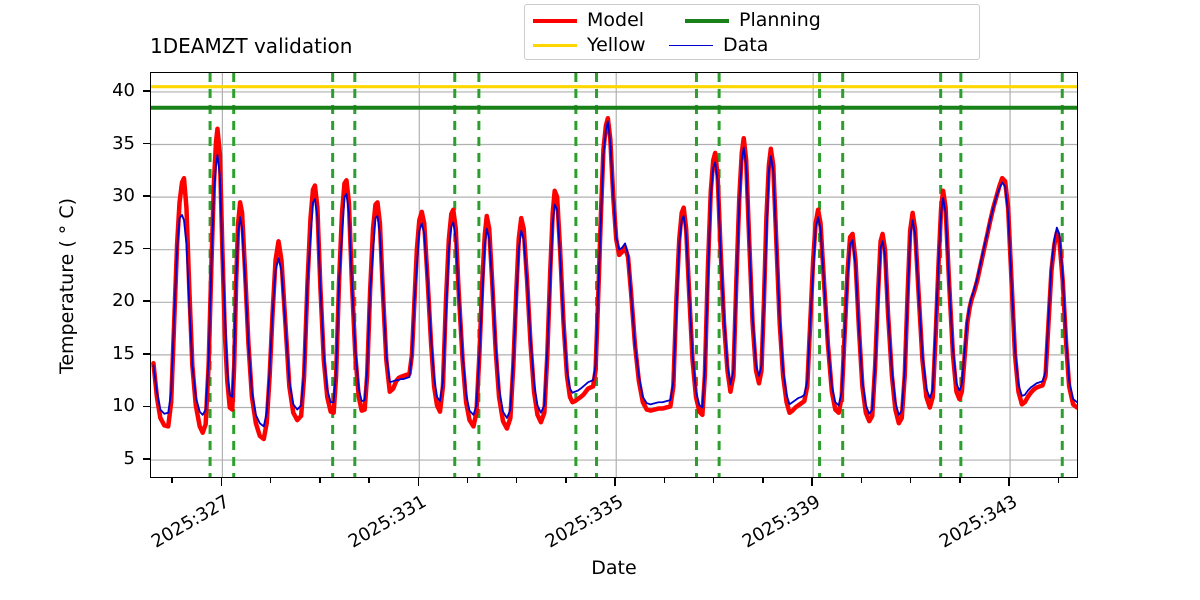  What do you see at coordinates (555, 45) in the screenshot?
I see `legend-swatch-yellow` at bounding box center [555, 45].